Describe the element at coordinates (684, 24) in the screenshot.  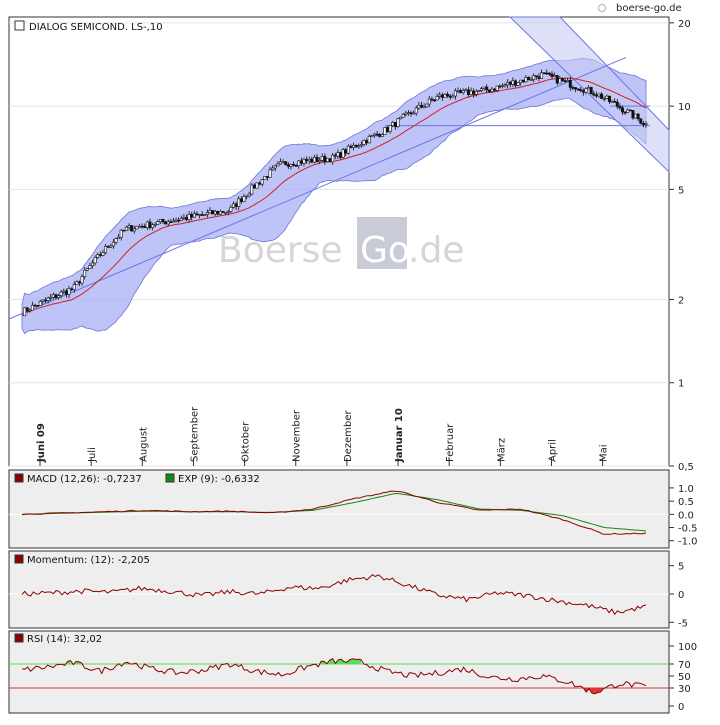
I see `price-y-tick-label: 20` at that location.